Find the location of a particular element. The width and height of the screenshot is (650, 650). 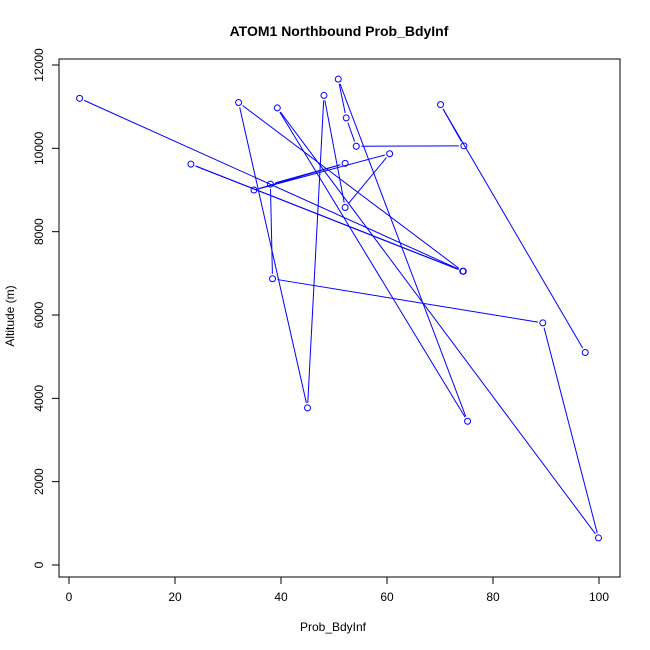

x-tick-label: 0 is located at coordinates (69, 597).